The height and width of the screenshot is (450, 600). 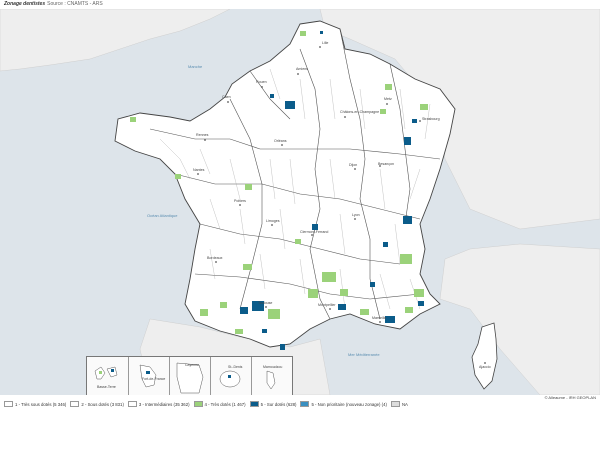 I want to click on city-label: Rouen, so click(x=261, y=82).